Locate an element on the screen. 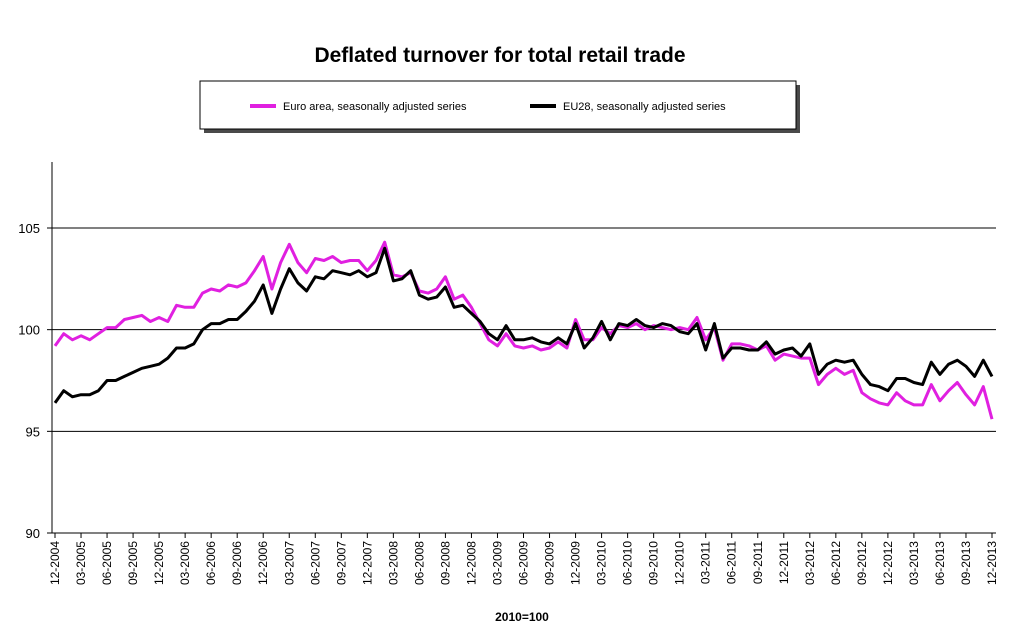 The height and width of the screenshot is (628, 1024). x-tick-label: 06-2010 is located at coordinates (628, 563).